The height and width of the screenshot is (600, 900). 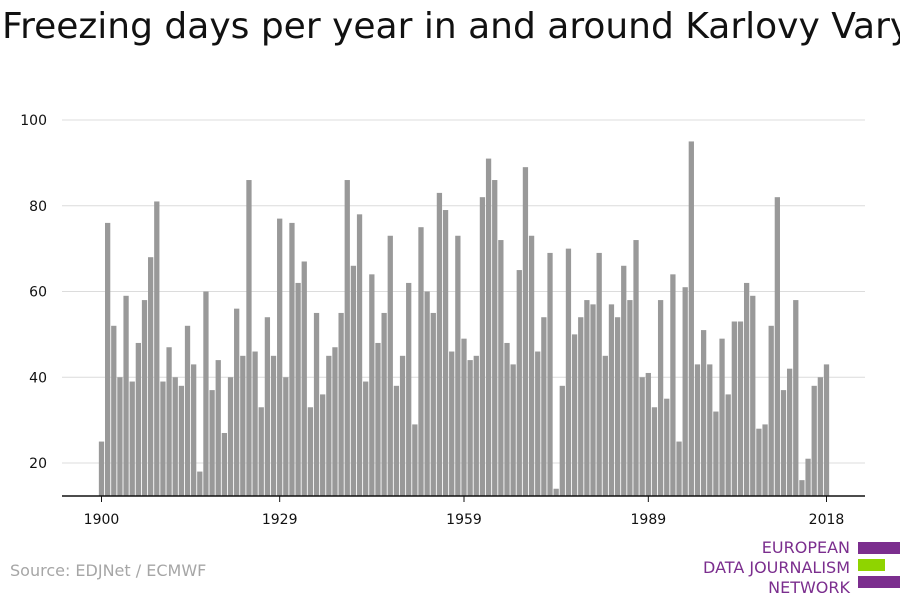 What do you see at coordinates (740, 408) in the screenshot?
I see `bar-2004` at bounding box center [740, 408].